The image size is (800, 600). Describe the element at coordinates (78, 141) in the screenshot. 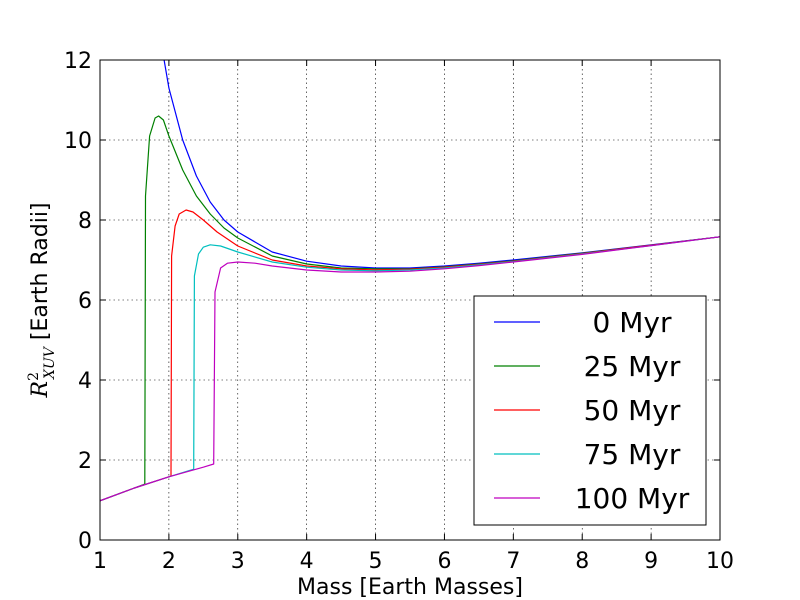

I see `y-tick-label: 10` at that location.